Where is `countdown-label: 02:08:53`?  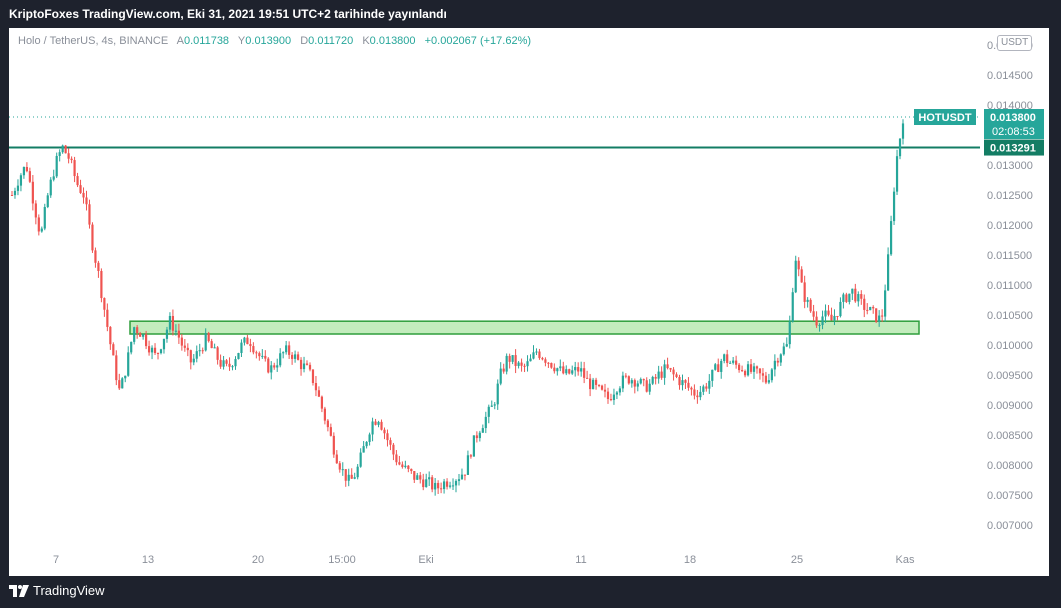
countdown-label: 02:08:53 is located at coordinates (1013, 132).